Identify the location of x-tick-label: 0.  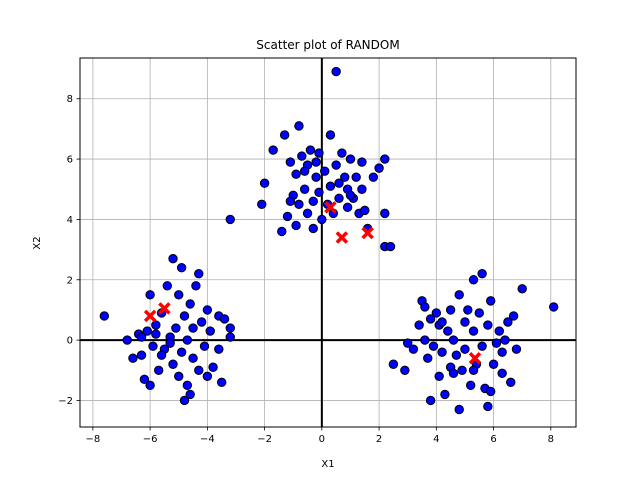
(322, 439).